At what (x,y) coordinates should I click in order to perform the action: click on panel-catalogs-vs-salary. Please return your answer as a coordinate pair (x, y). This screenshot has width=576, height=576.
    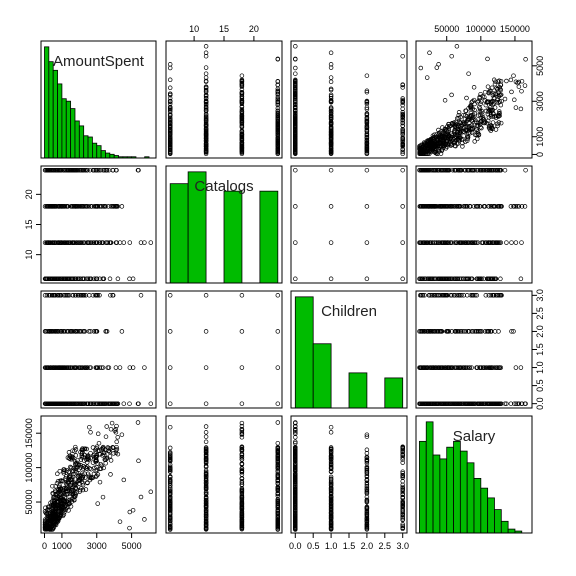
    Looking at the image, I should click on (474, 224).